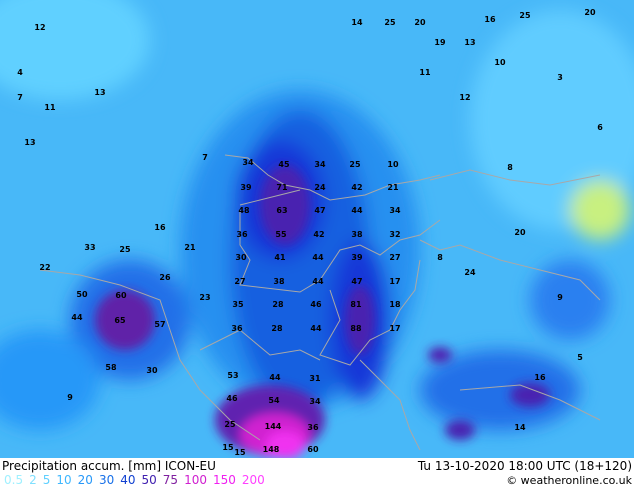  I want to click on copyright-link: © weatheronline.co.uk, so click(569, 480).